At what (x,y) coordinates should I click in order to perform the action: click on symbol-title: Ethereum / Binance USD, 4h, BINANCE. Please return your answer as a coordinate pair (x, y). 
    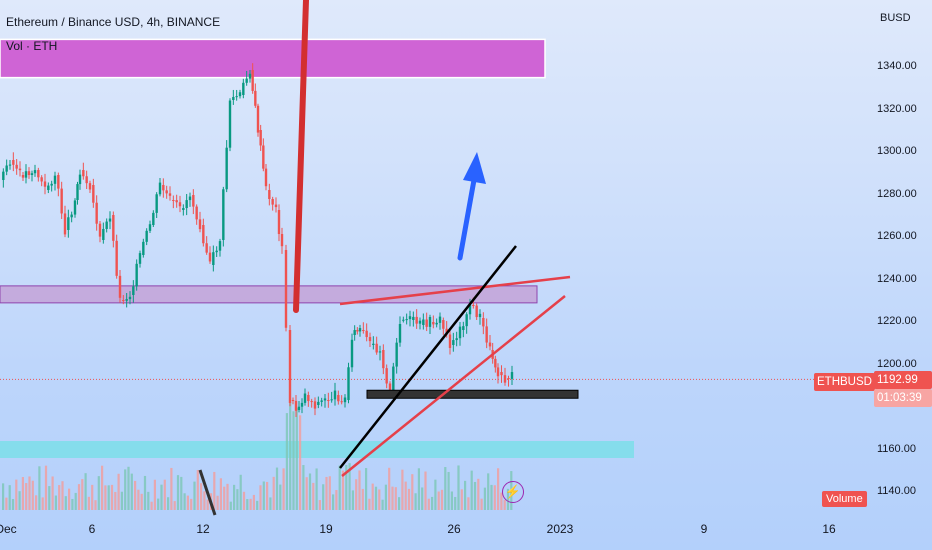
    Looking at the image, I should click on (113, 22).